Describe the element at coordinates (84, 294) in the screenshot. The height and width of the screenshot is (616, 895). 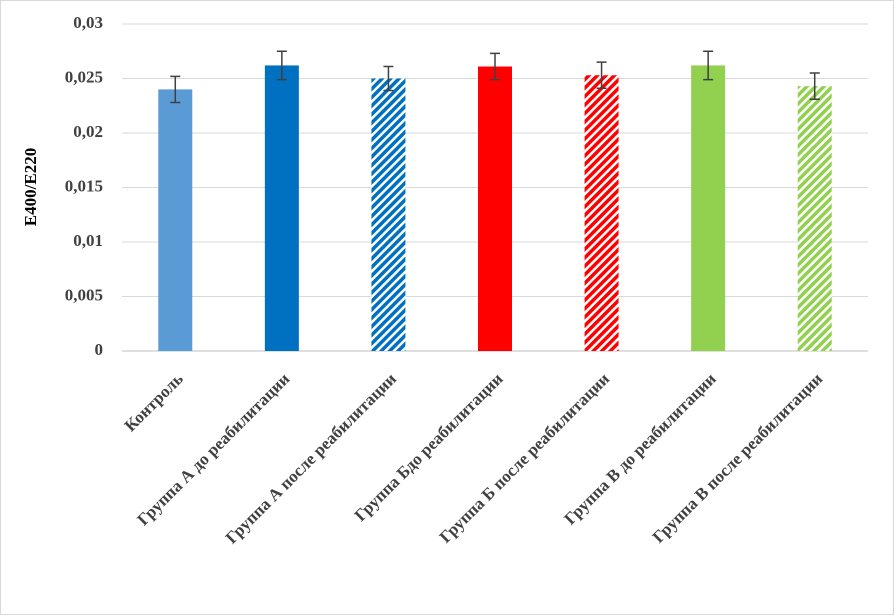
I see `y-tick-label: 0,005` at that location.